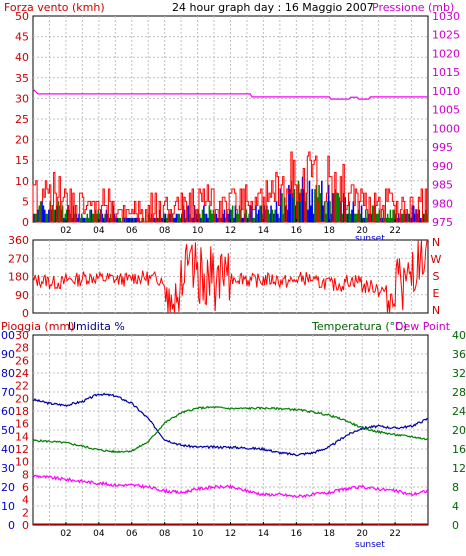  Describe the element at coordinates (442, 147) in the screenshot. I see `pressure-tick-label: 995` at that location.